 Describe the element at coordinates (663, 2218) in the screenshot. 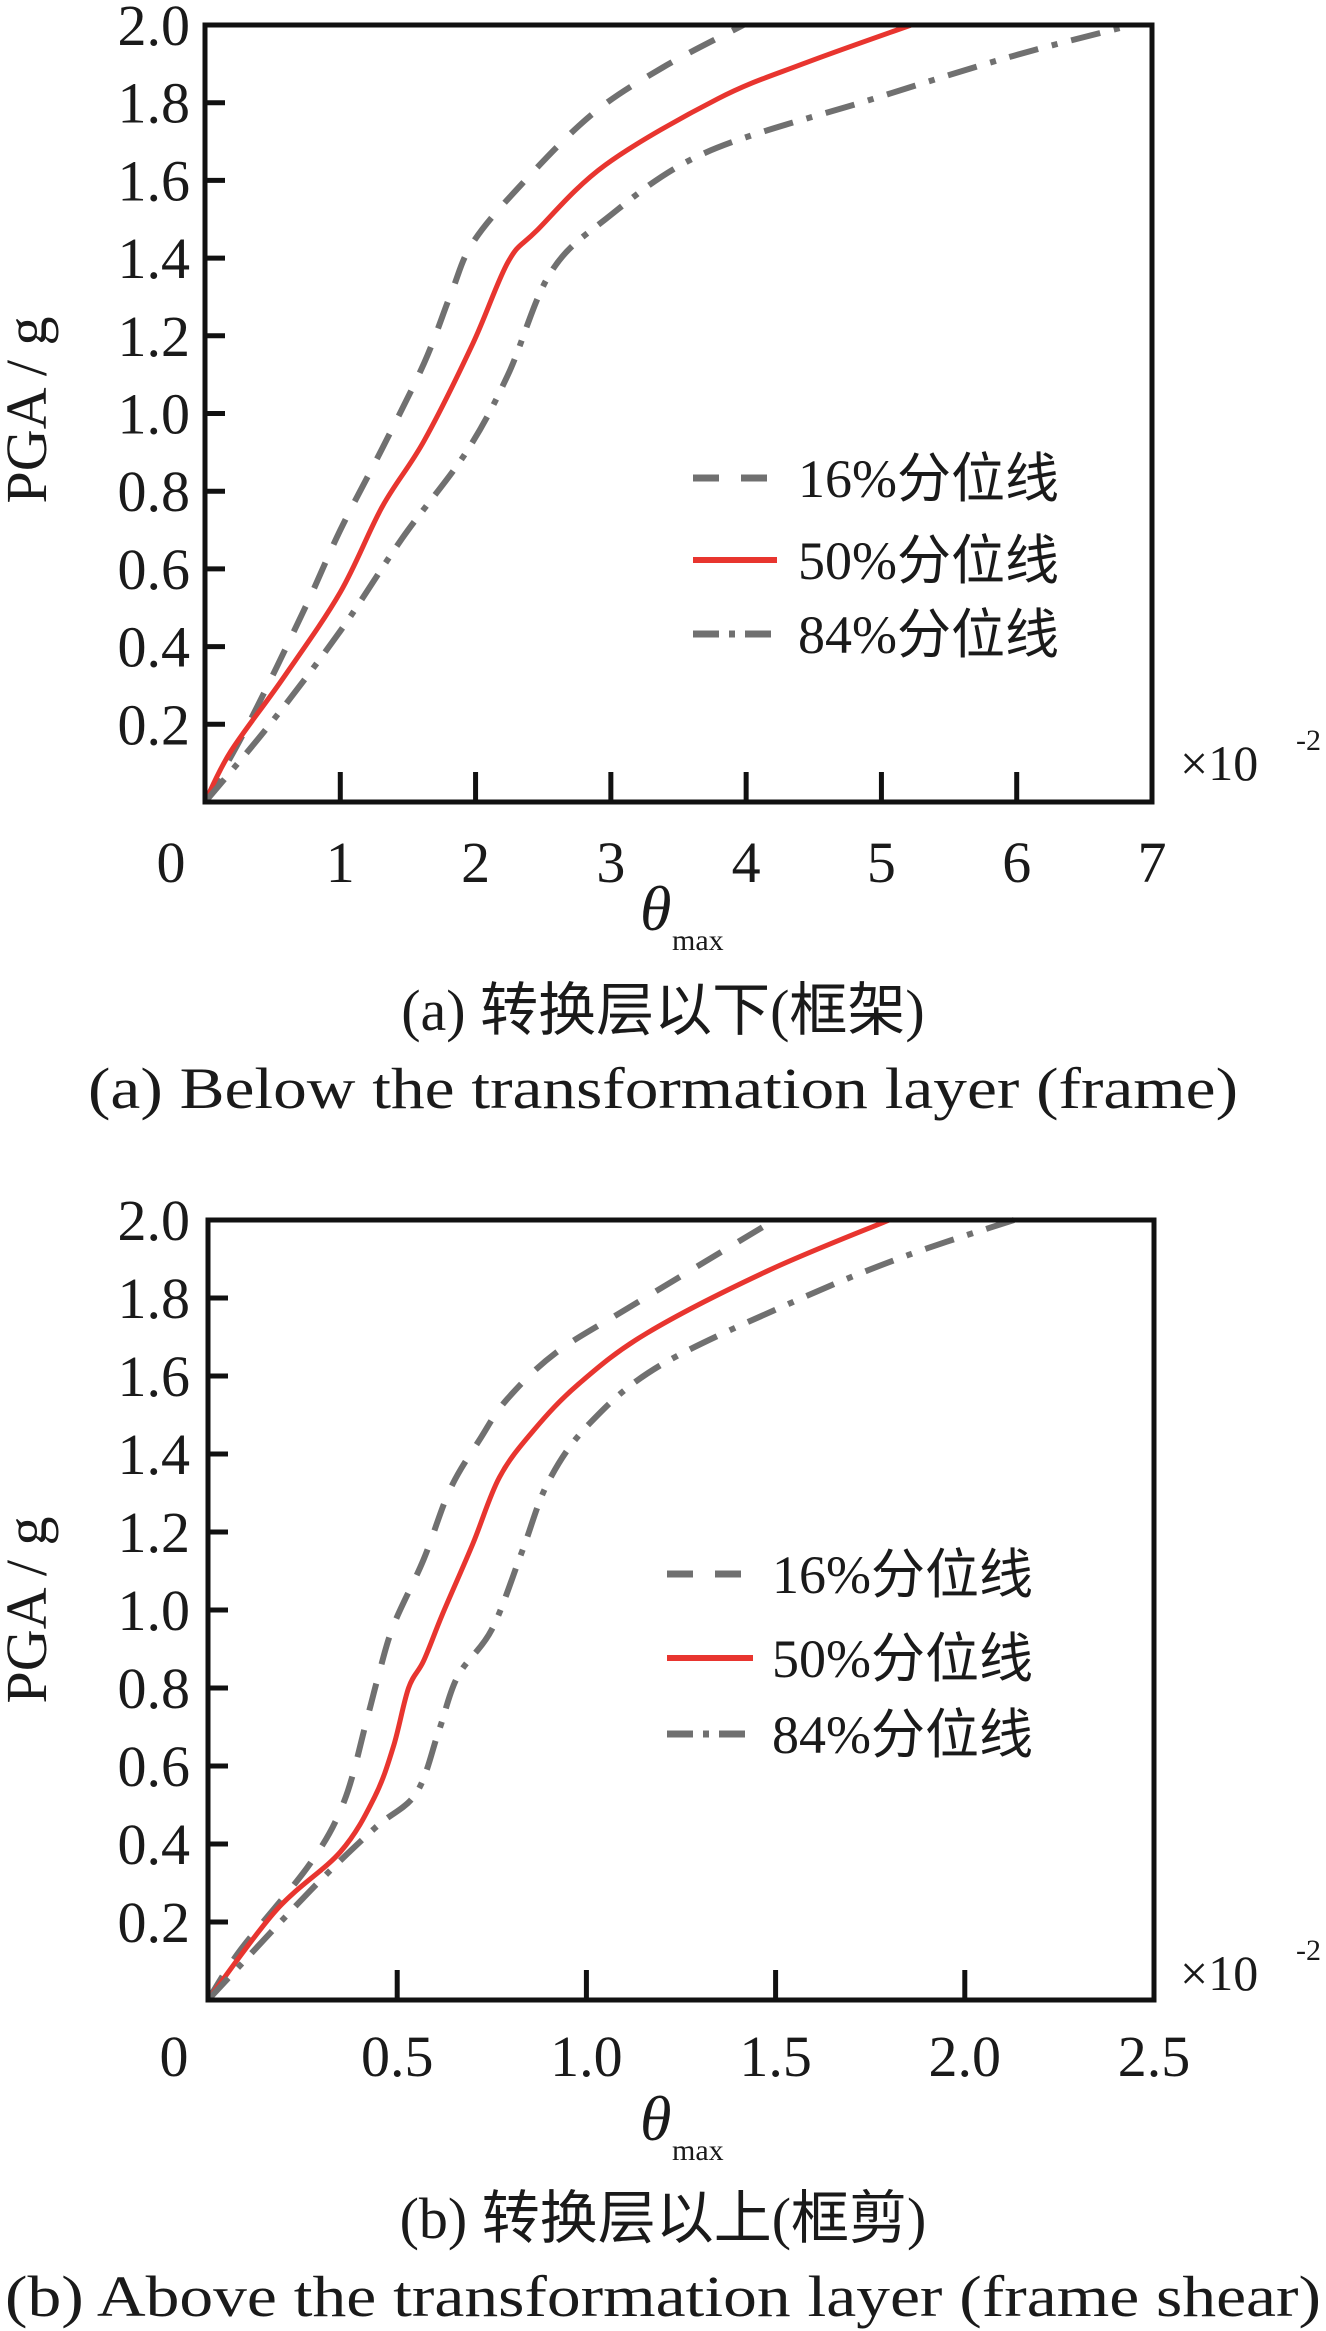

I see `caption-cn: (b) 转换层以上(框剪)` at that location.